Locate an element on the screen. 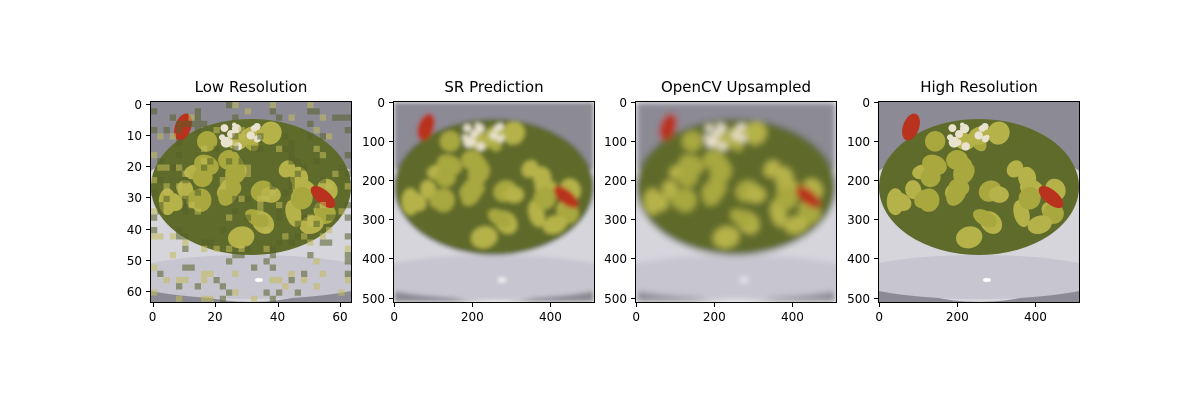 The image size is (1200, 400). x-tick-label: 20 is located at coordinates (215, 317).